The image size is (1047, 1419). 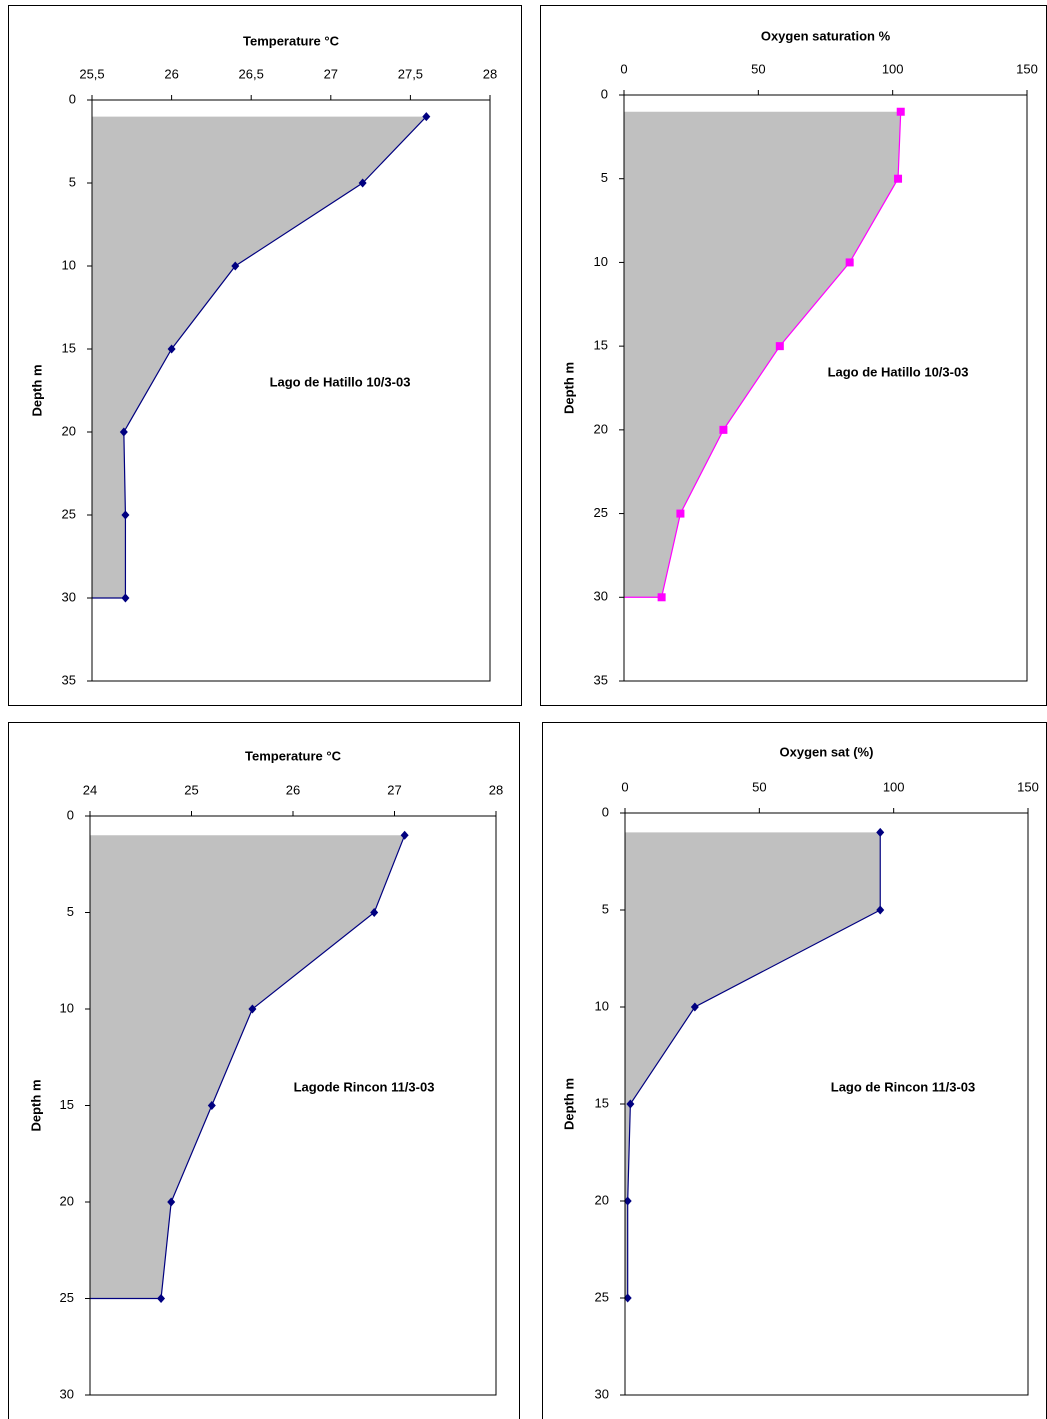 What do you see at coordinates (827, 751) in the screenshot?
I see `chart-title: Oxygen sat (%)` at bounding box center [827, 751].